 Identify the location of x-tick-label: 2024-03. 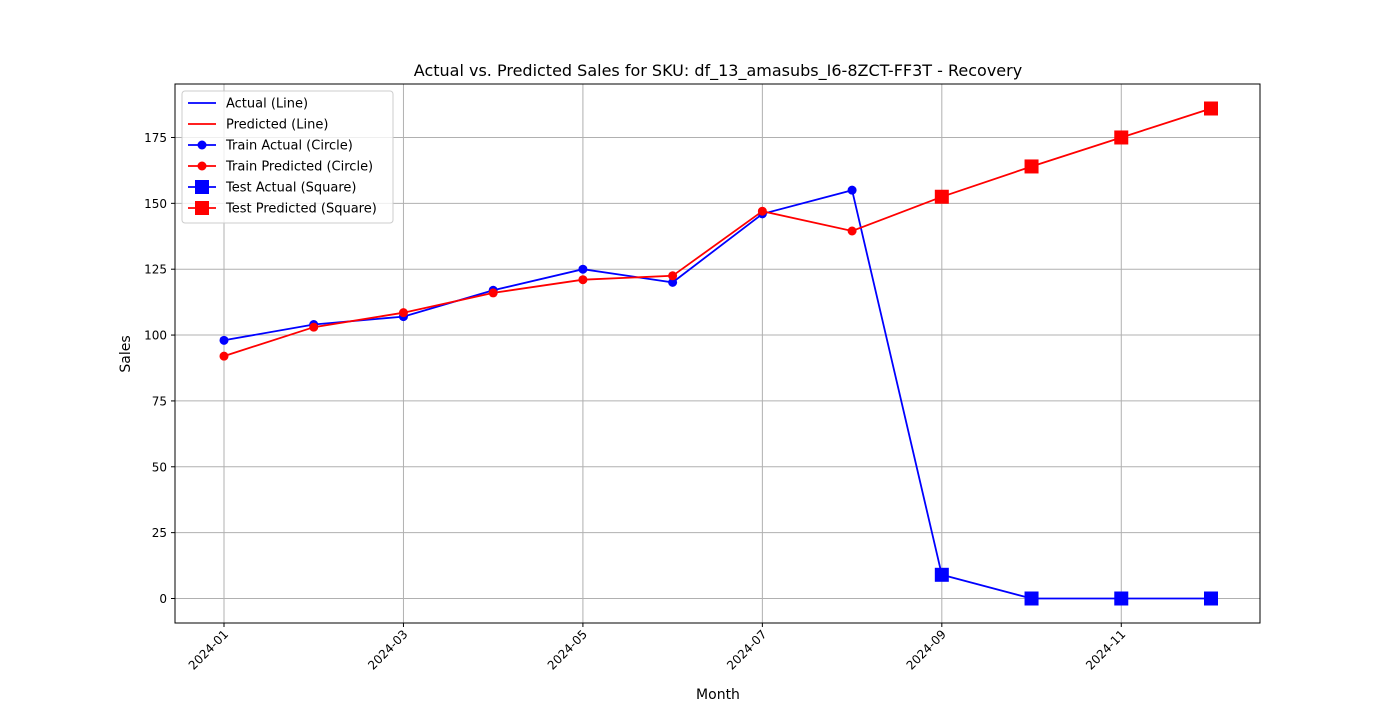
(387, 649).